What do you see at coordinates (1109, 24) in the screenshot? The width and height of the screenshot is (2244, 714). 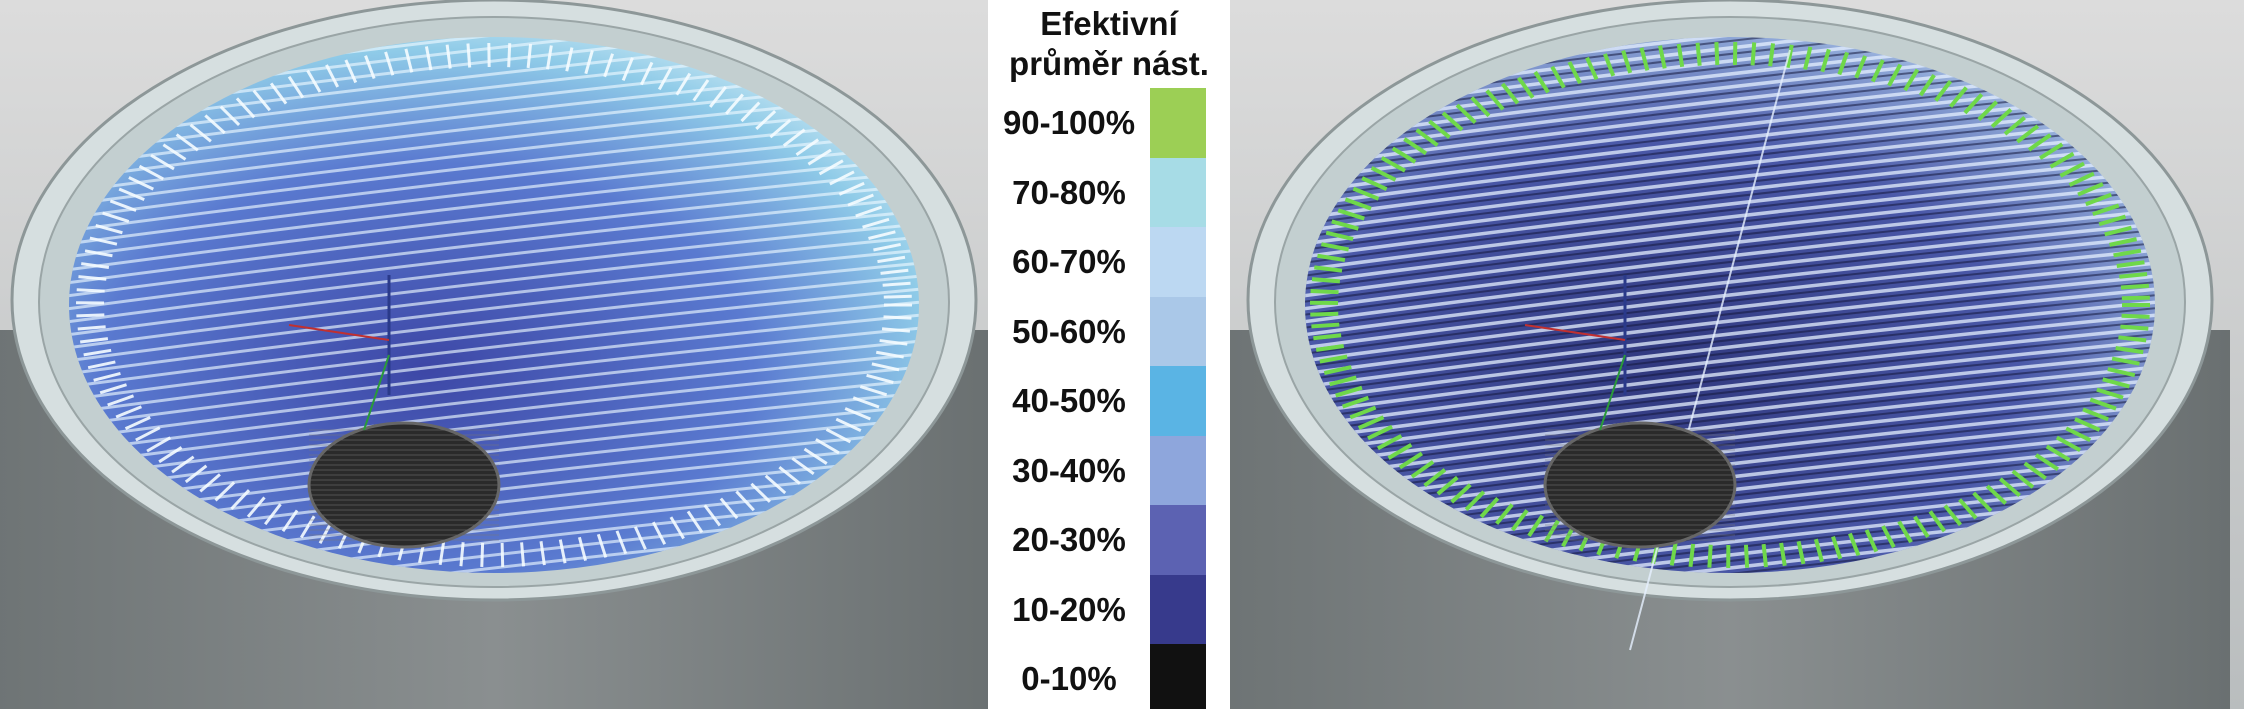 I see `legend-title-line1: Efektivní` at bounding box center [1109, 24].